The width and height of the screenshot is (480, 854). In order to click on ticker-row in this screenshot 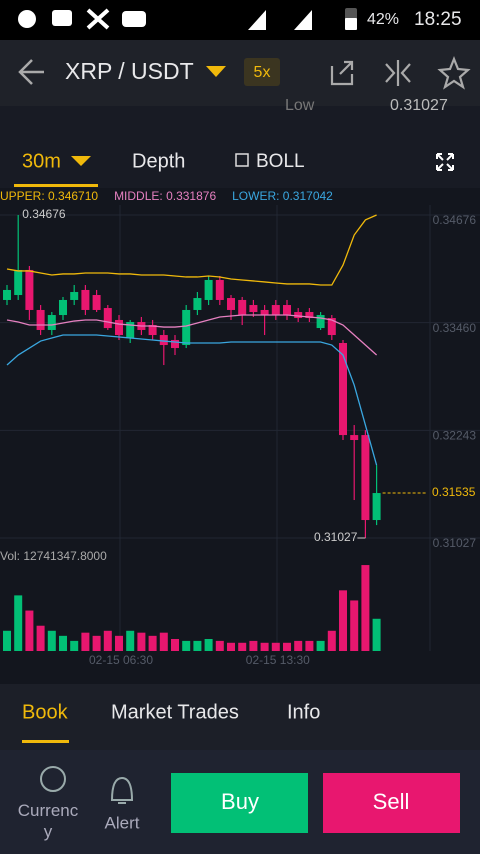, I will do `click(240, 115)`.